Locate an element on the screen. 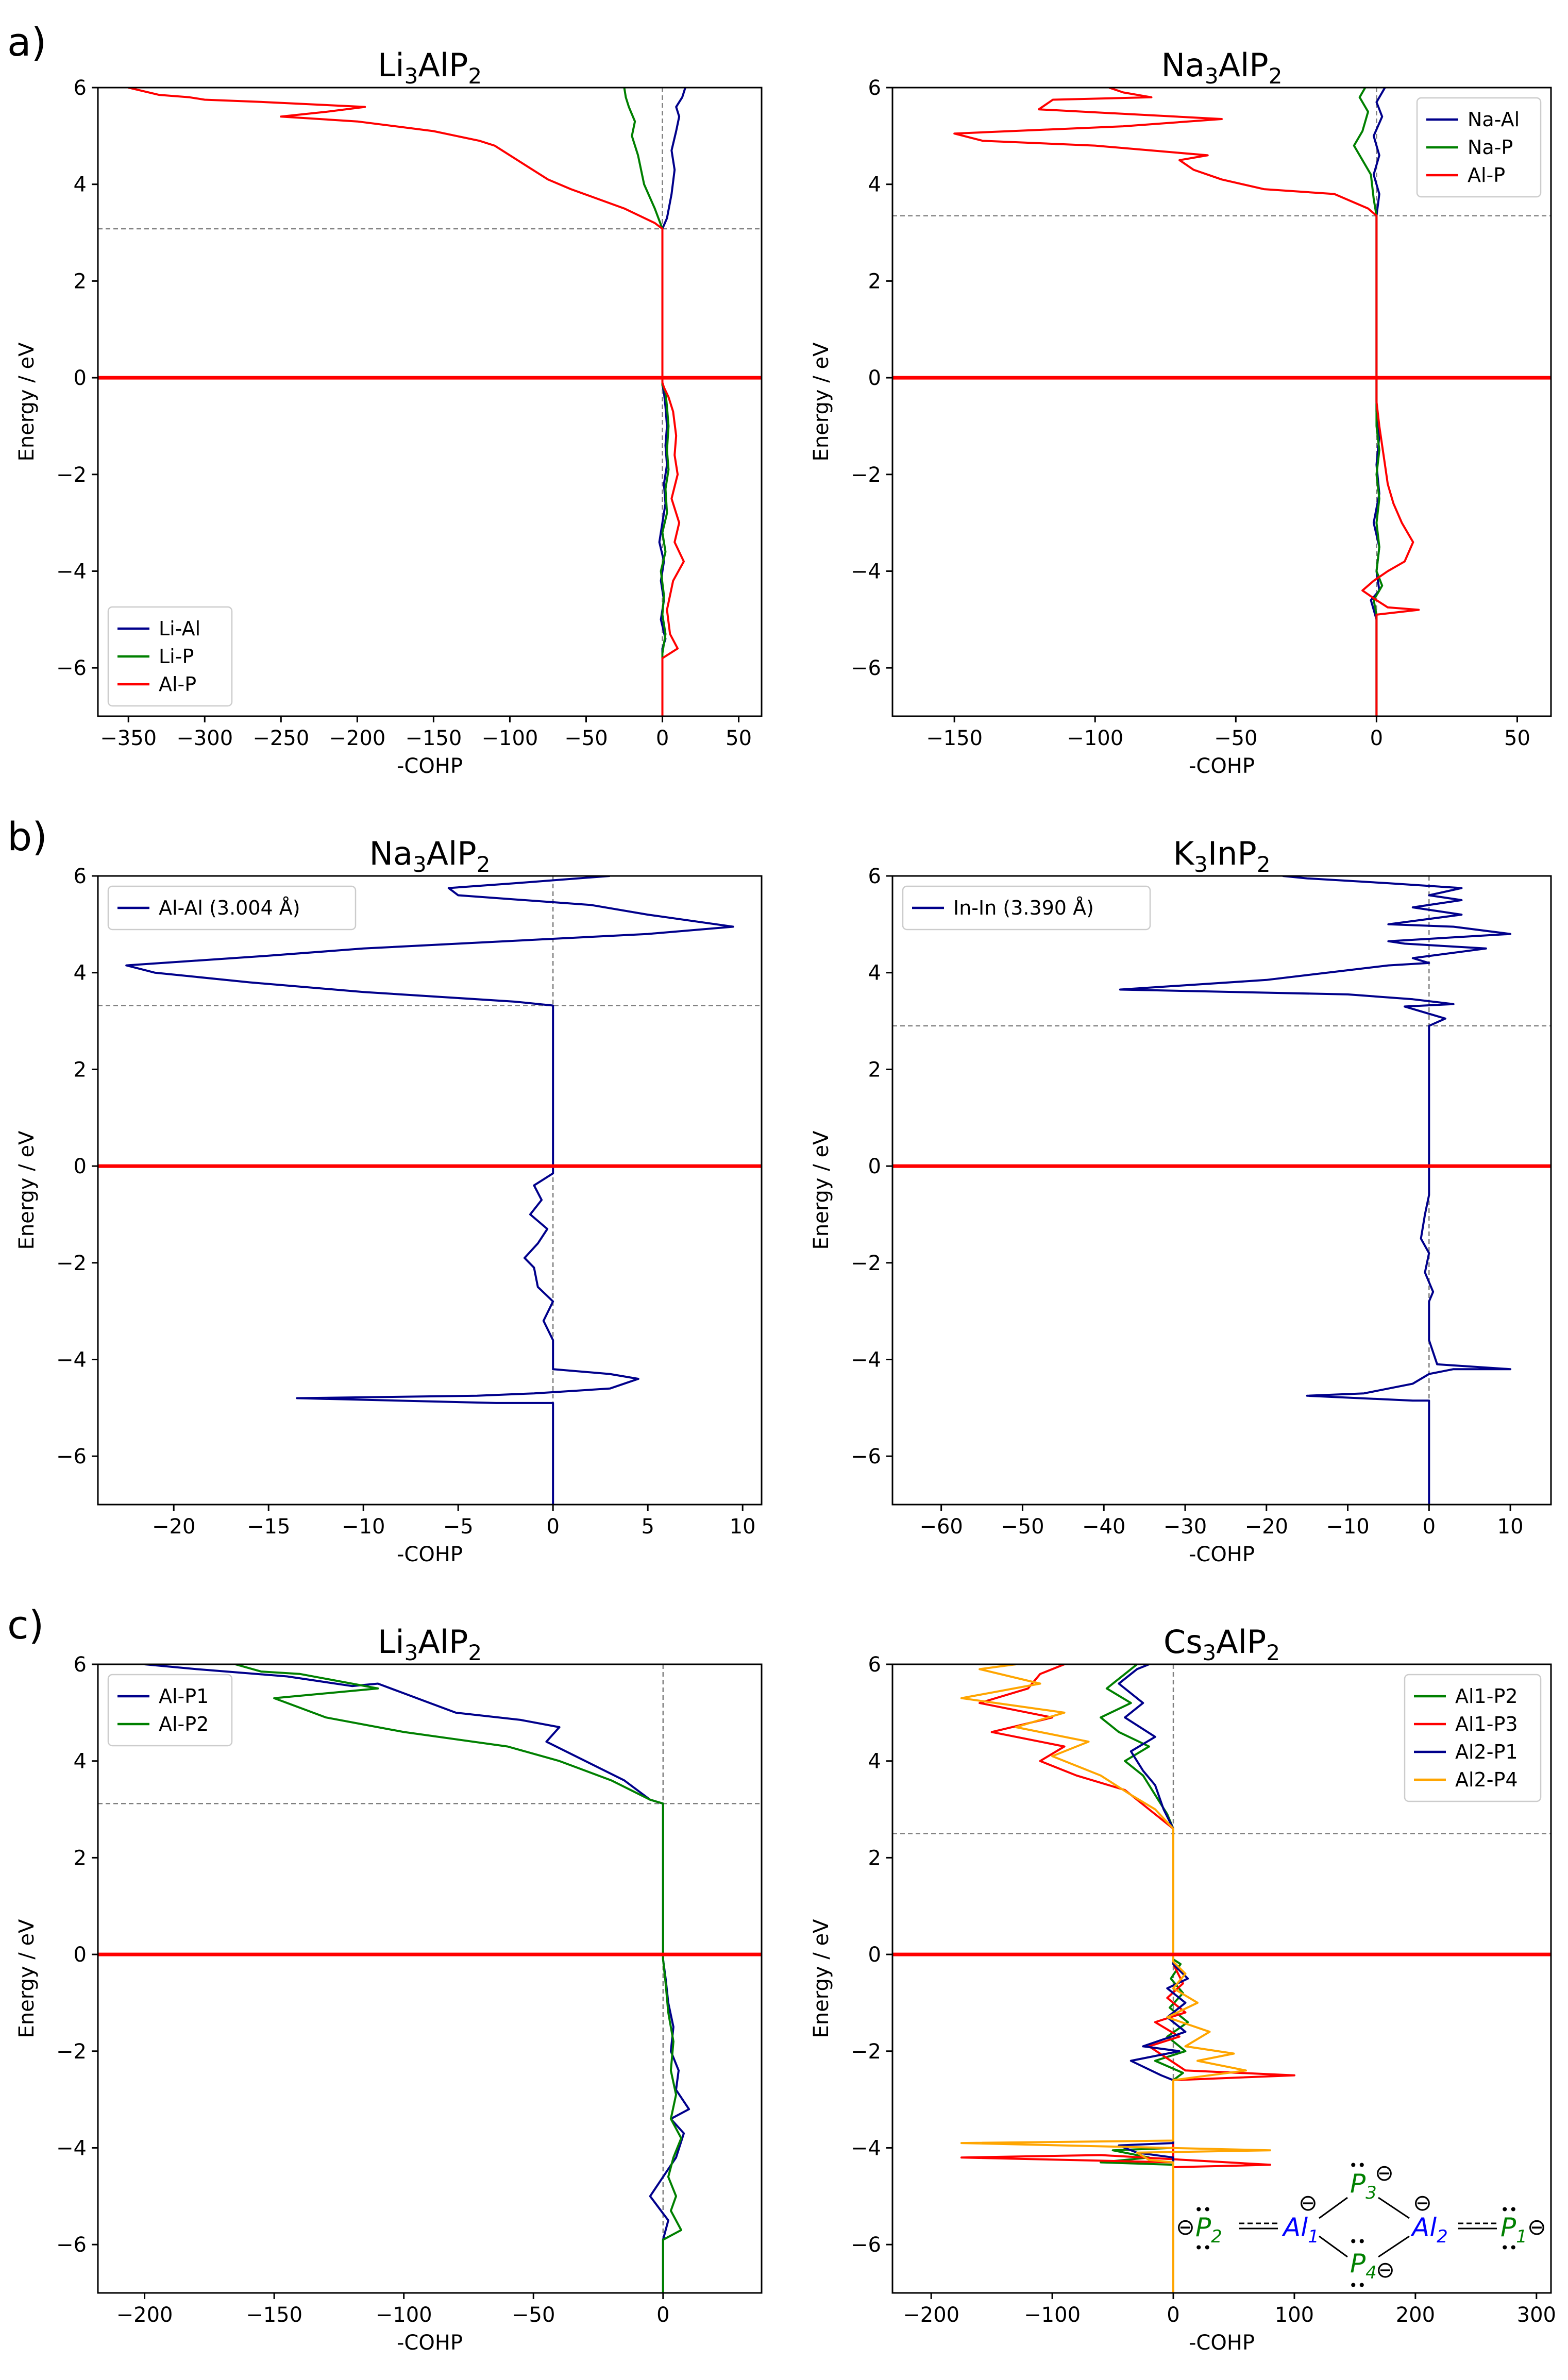  y-tick-label: −6 is located at coordinates (71, 1456).